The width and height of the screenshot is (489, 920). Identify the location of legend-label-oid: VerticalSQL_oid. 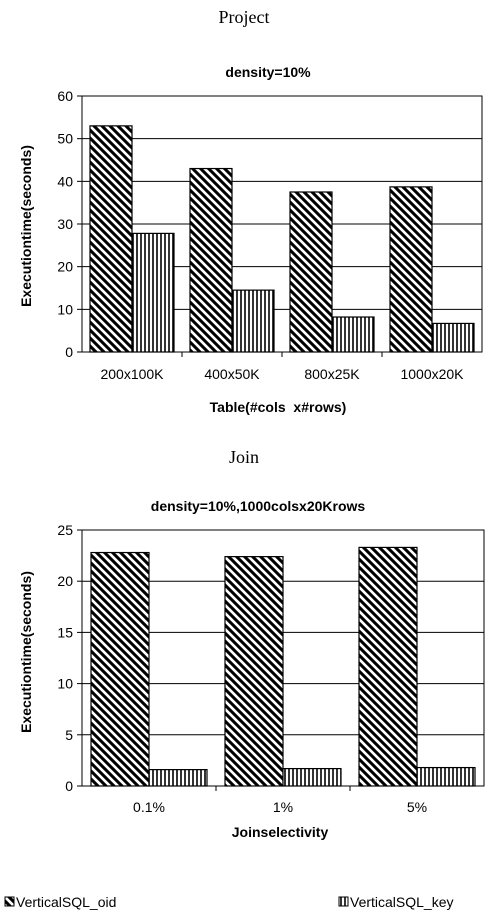
(66, 902).